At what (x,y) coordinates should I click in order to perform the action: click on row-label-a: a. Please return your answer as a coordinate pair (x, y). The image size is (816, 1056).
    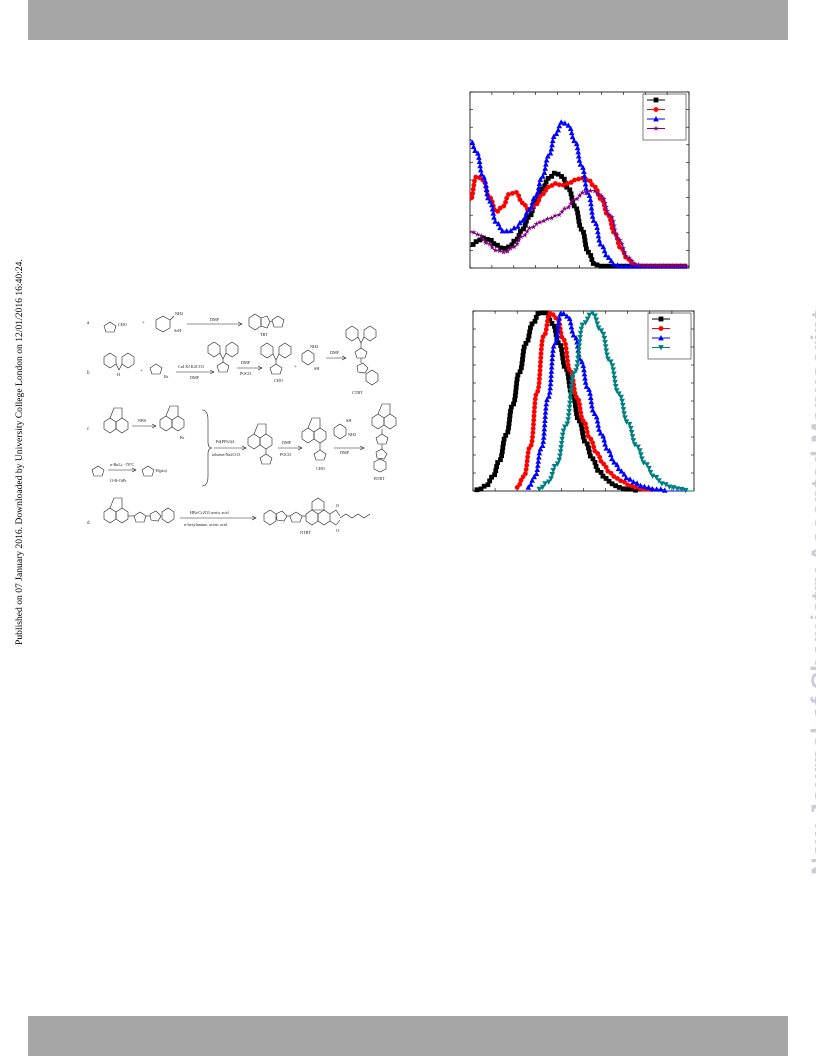
    Looking at the image, I should click on (88, 323).